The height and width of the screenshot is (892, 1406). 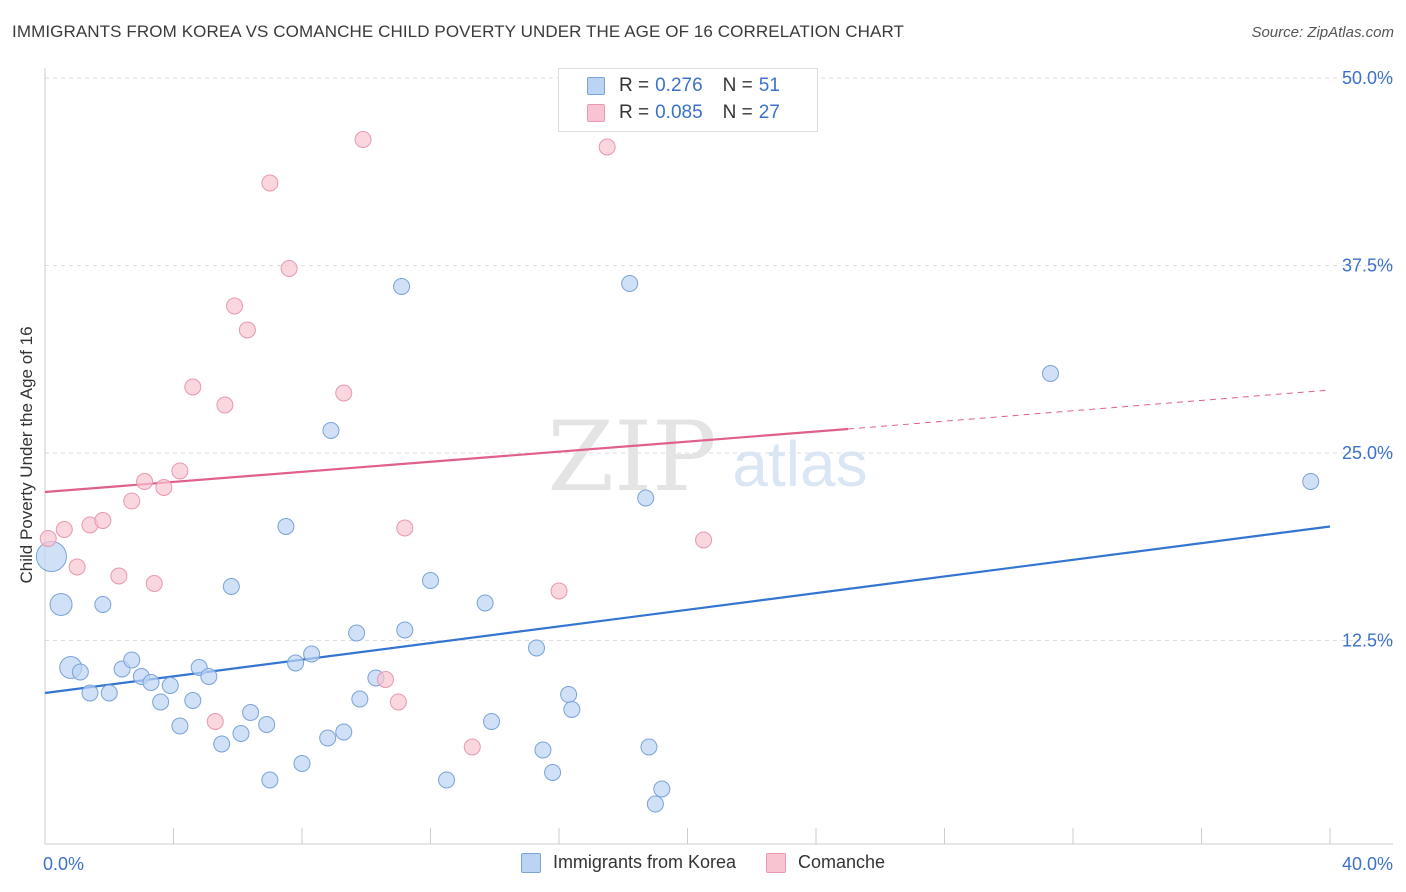 What do you see at coordinates (1367, 641) in the screenshot?
I see `y-tick-label: 12.5%` at bounding box center [1367, 641].